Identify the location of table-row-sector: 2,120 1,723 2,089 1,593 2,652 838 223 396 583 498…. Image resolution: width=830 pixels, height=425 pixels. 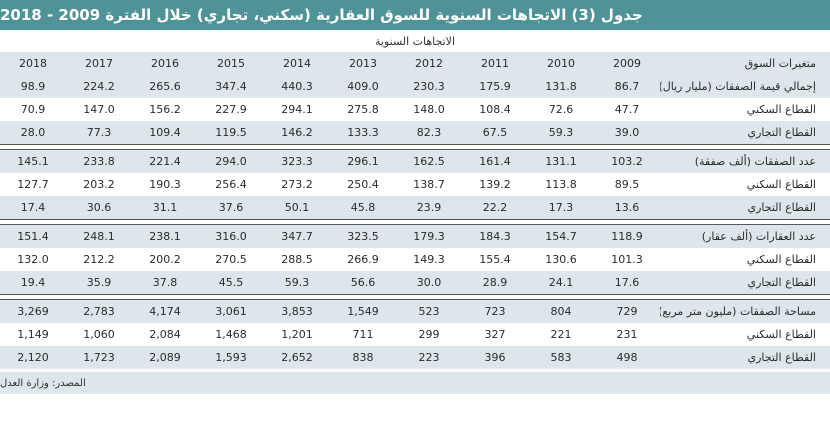
(415, 357).